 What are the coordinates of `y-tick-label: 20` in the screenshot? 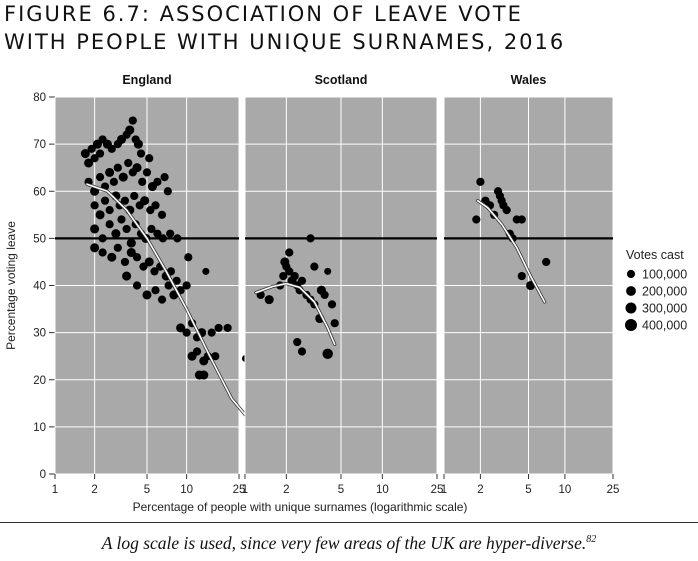 It's located at (39, 381).